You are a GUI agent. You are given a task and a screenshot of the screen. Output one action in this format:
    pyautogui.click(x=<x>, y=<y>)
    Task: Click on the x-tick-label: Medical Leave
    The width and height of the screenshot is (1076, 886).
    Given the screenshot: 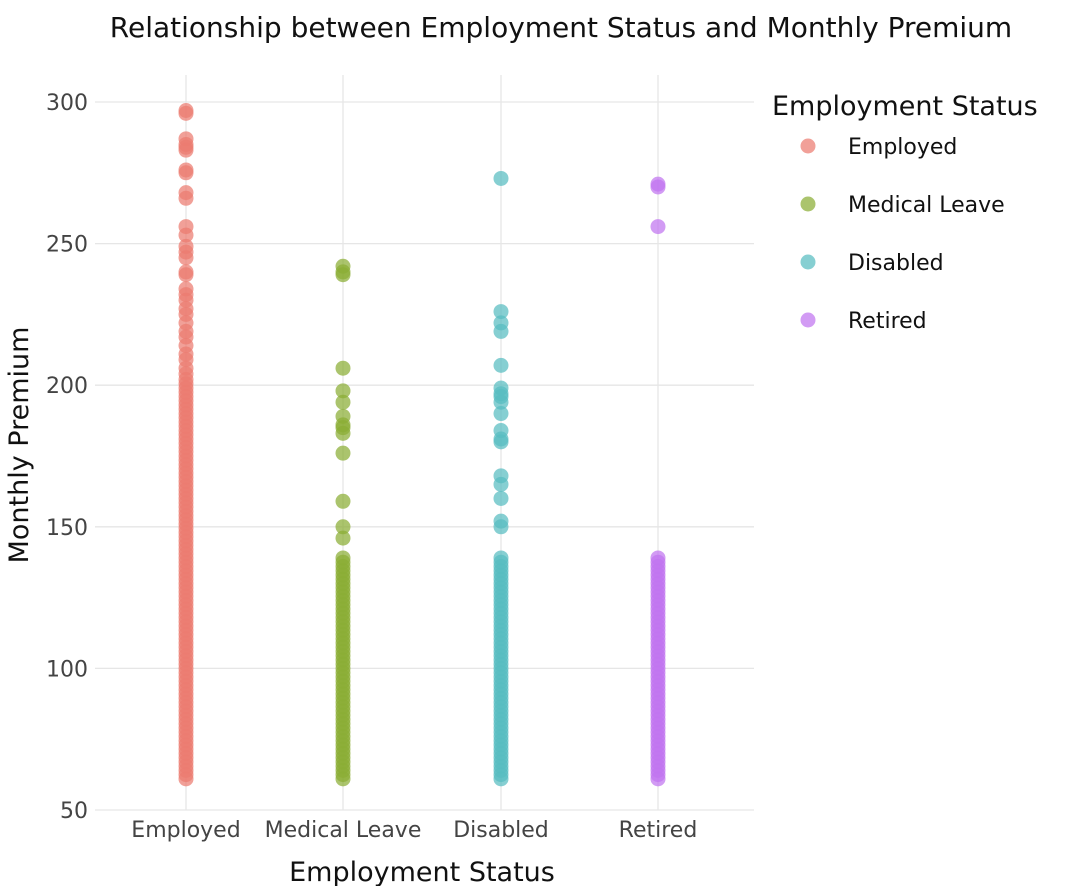 What is the action you would take?
    pyautogui.click(x=343, y=830)
    